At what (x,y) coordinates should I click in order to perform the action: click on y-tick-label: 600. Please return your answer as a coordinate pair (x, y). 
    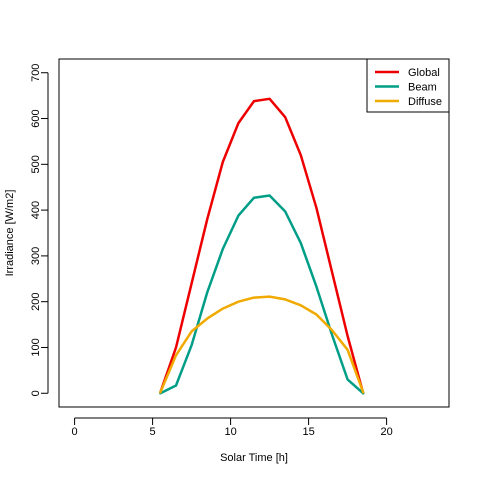
    Looking at the image, I should click on (36, 118).